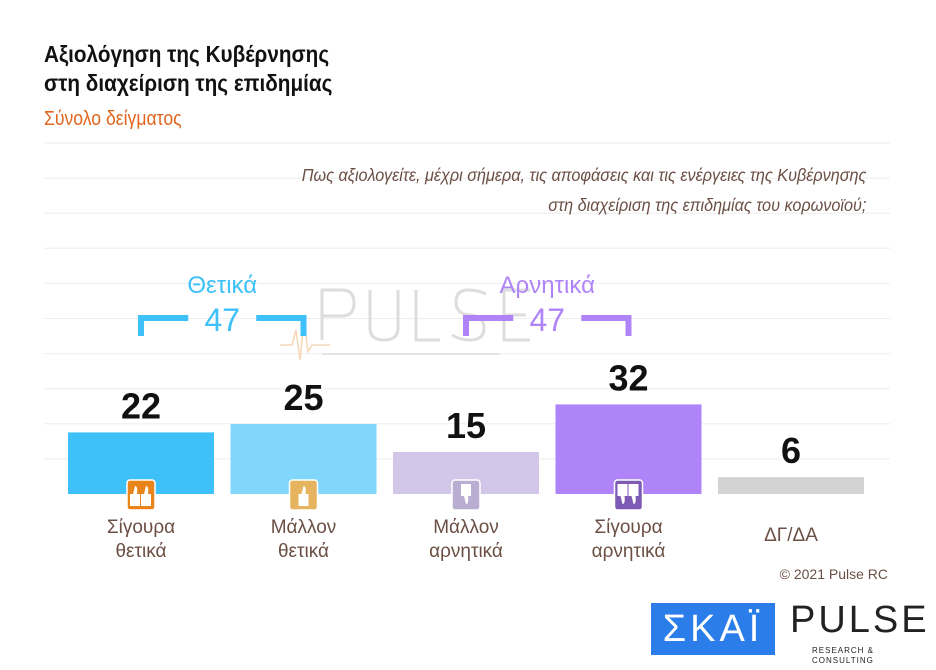 The height and width of the screenshot is (670, 936). What do you see at coordinates (791, 450) in the screenshot?
I see `value-label: 6` at bounding box center [791, 450].